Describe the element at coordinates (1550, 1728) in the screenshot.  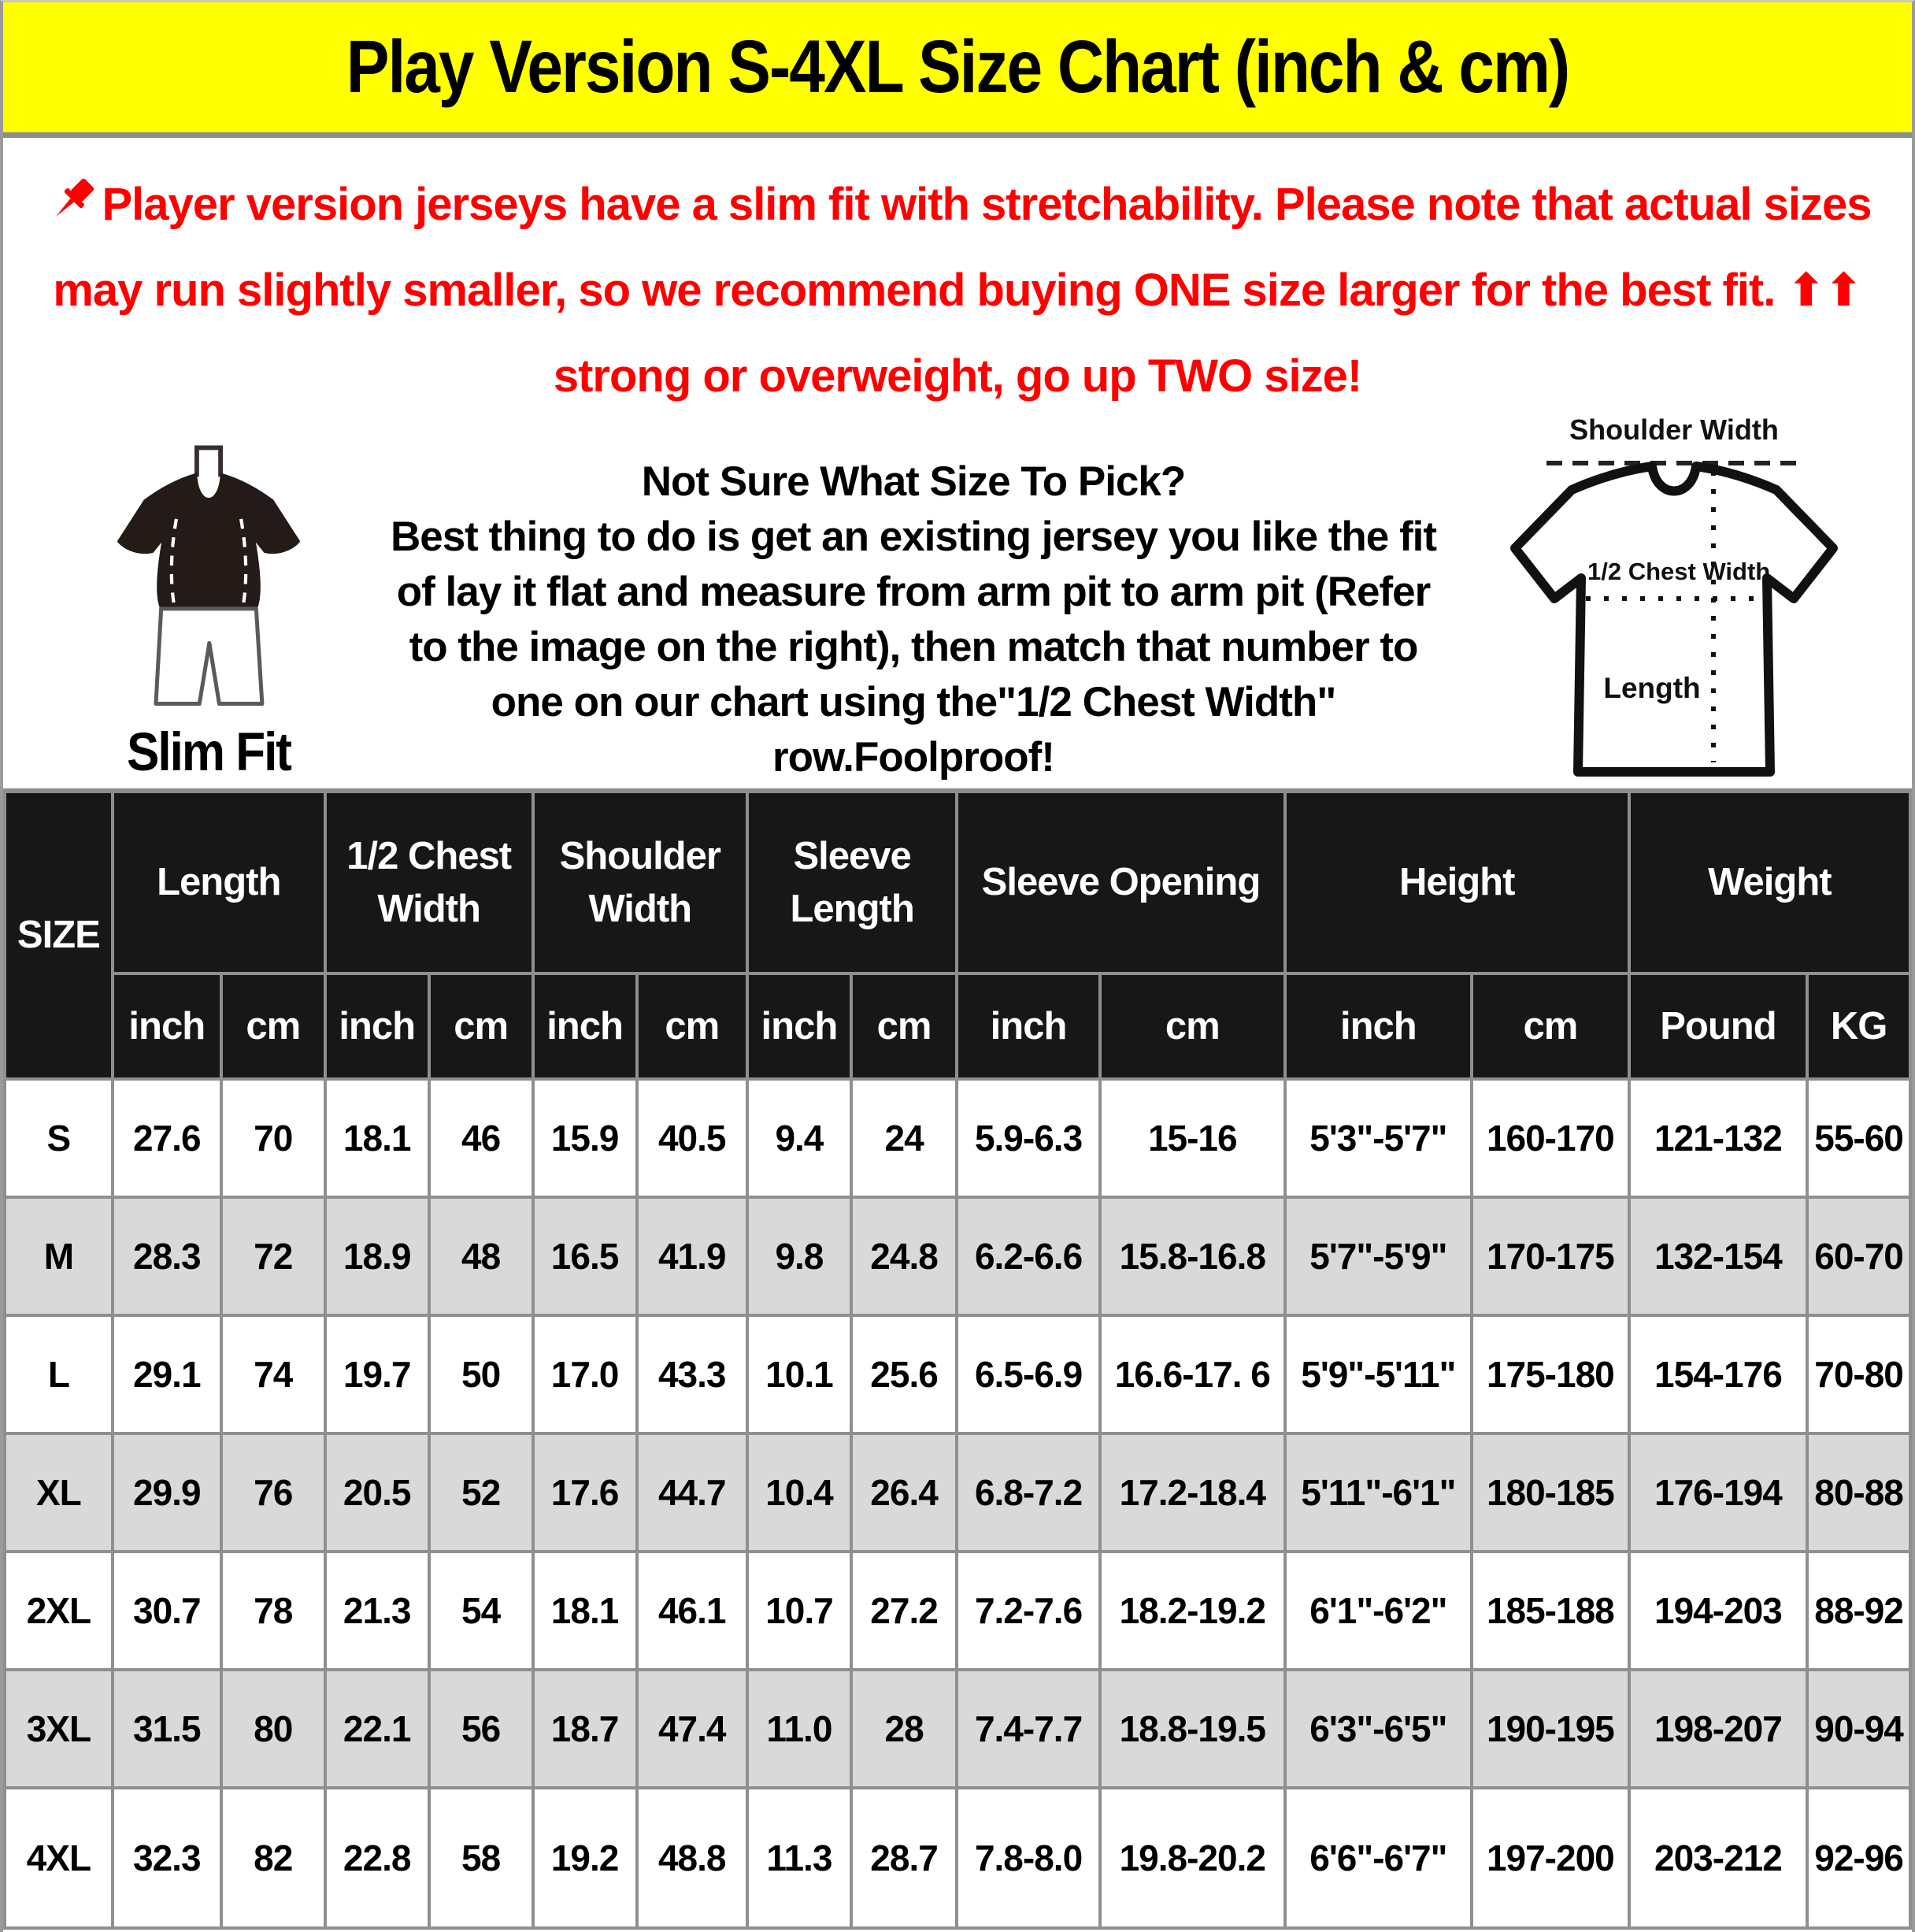
I see `data-cell: 190-195` at that location.